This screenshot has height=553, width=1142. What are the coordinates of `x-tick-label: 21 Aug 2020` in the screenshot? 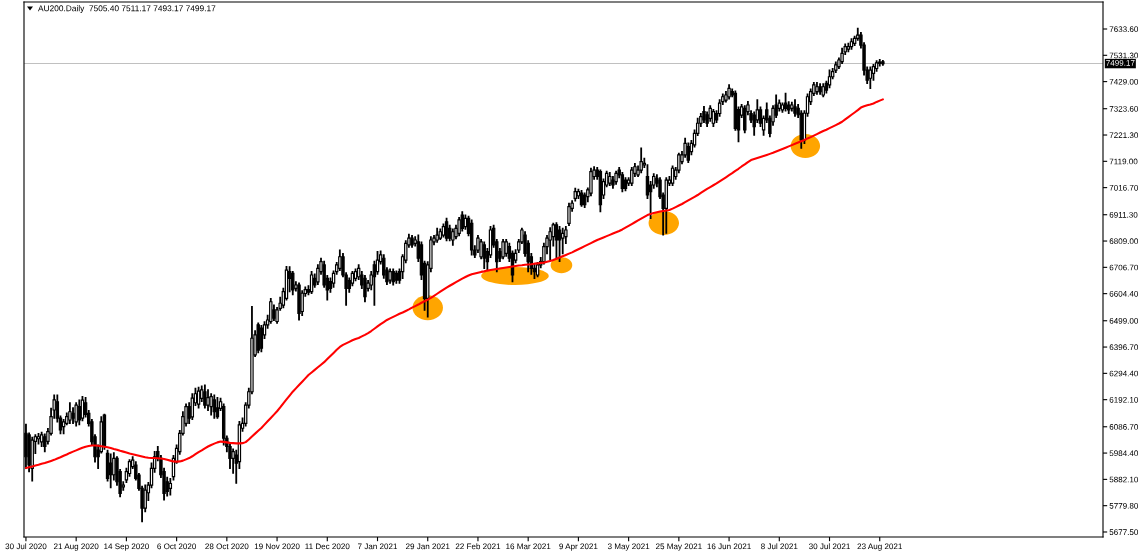 It's located at (76, 547).